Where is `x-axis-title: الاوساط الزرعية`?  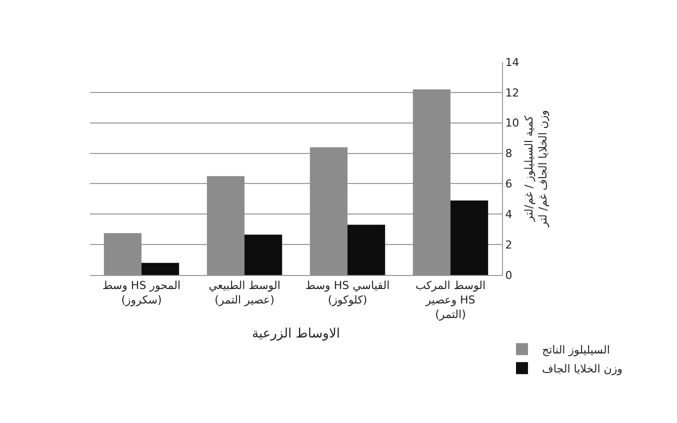
x-axis-title: الاوساط الزرعية is located at coordinates (296, 334).